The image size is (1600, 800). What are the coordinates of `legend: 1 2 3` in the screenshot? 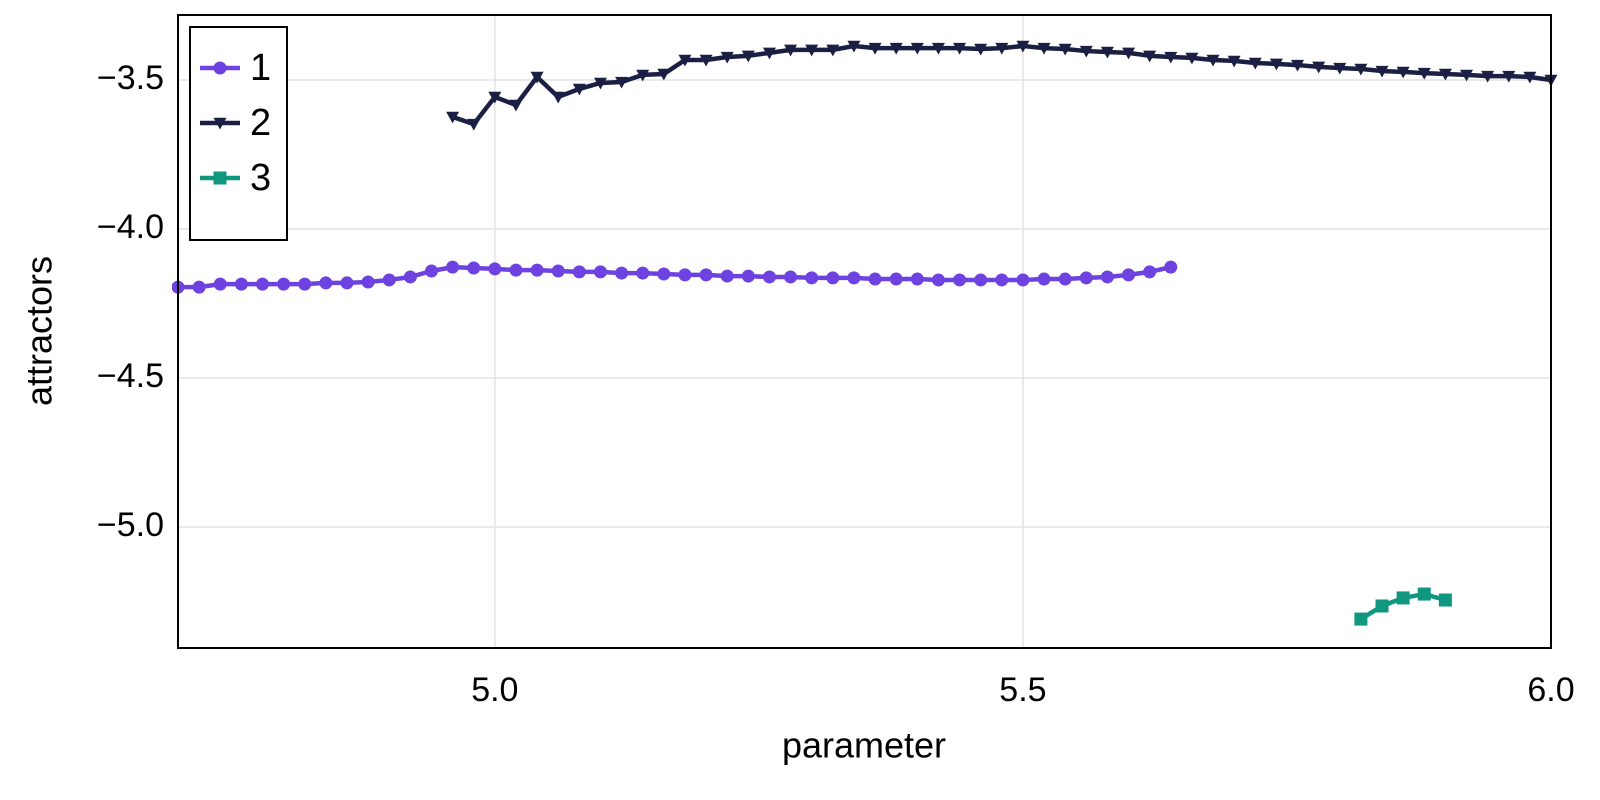 It's located at (238, 133).